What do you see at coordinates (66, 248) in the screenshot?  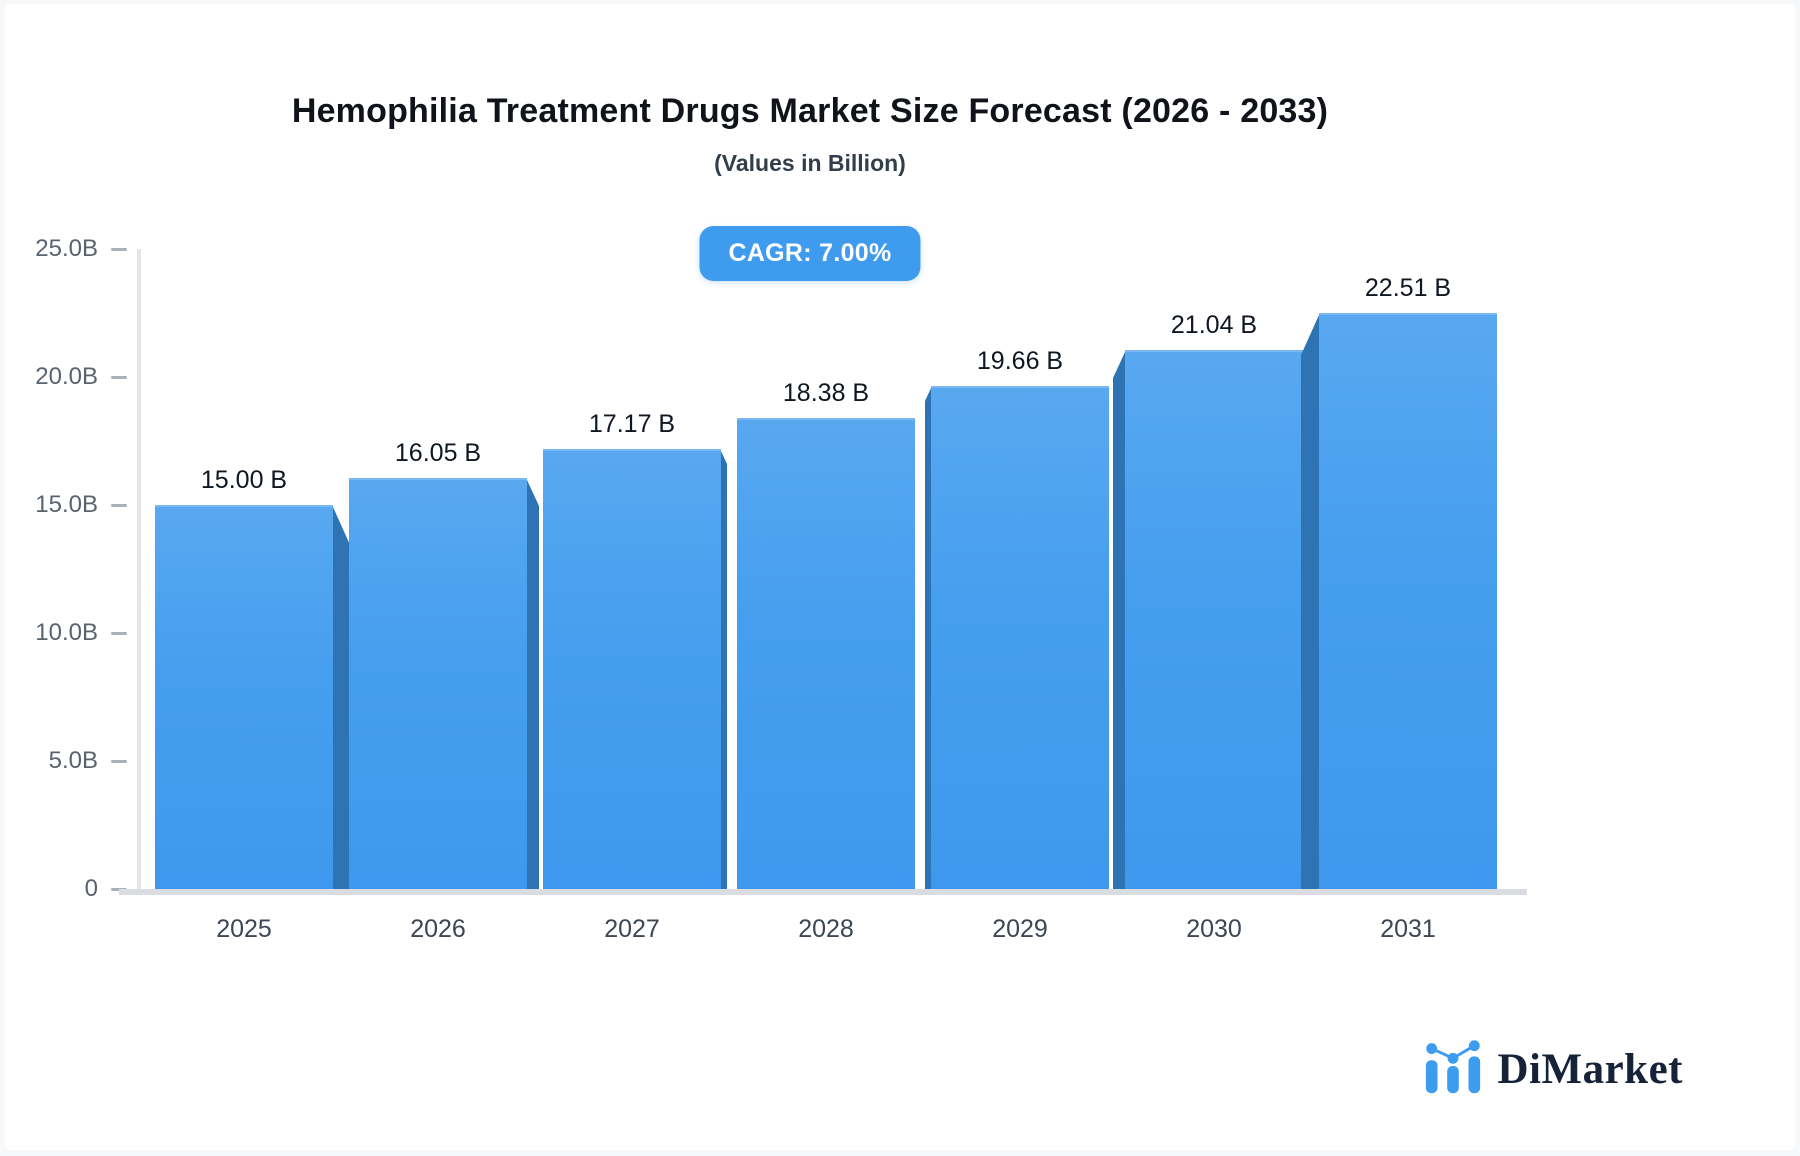 I see `y-tick-label: 25.0B` at bounding box center [66, 248].